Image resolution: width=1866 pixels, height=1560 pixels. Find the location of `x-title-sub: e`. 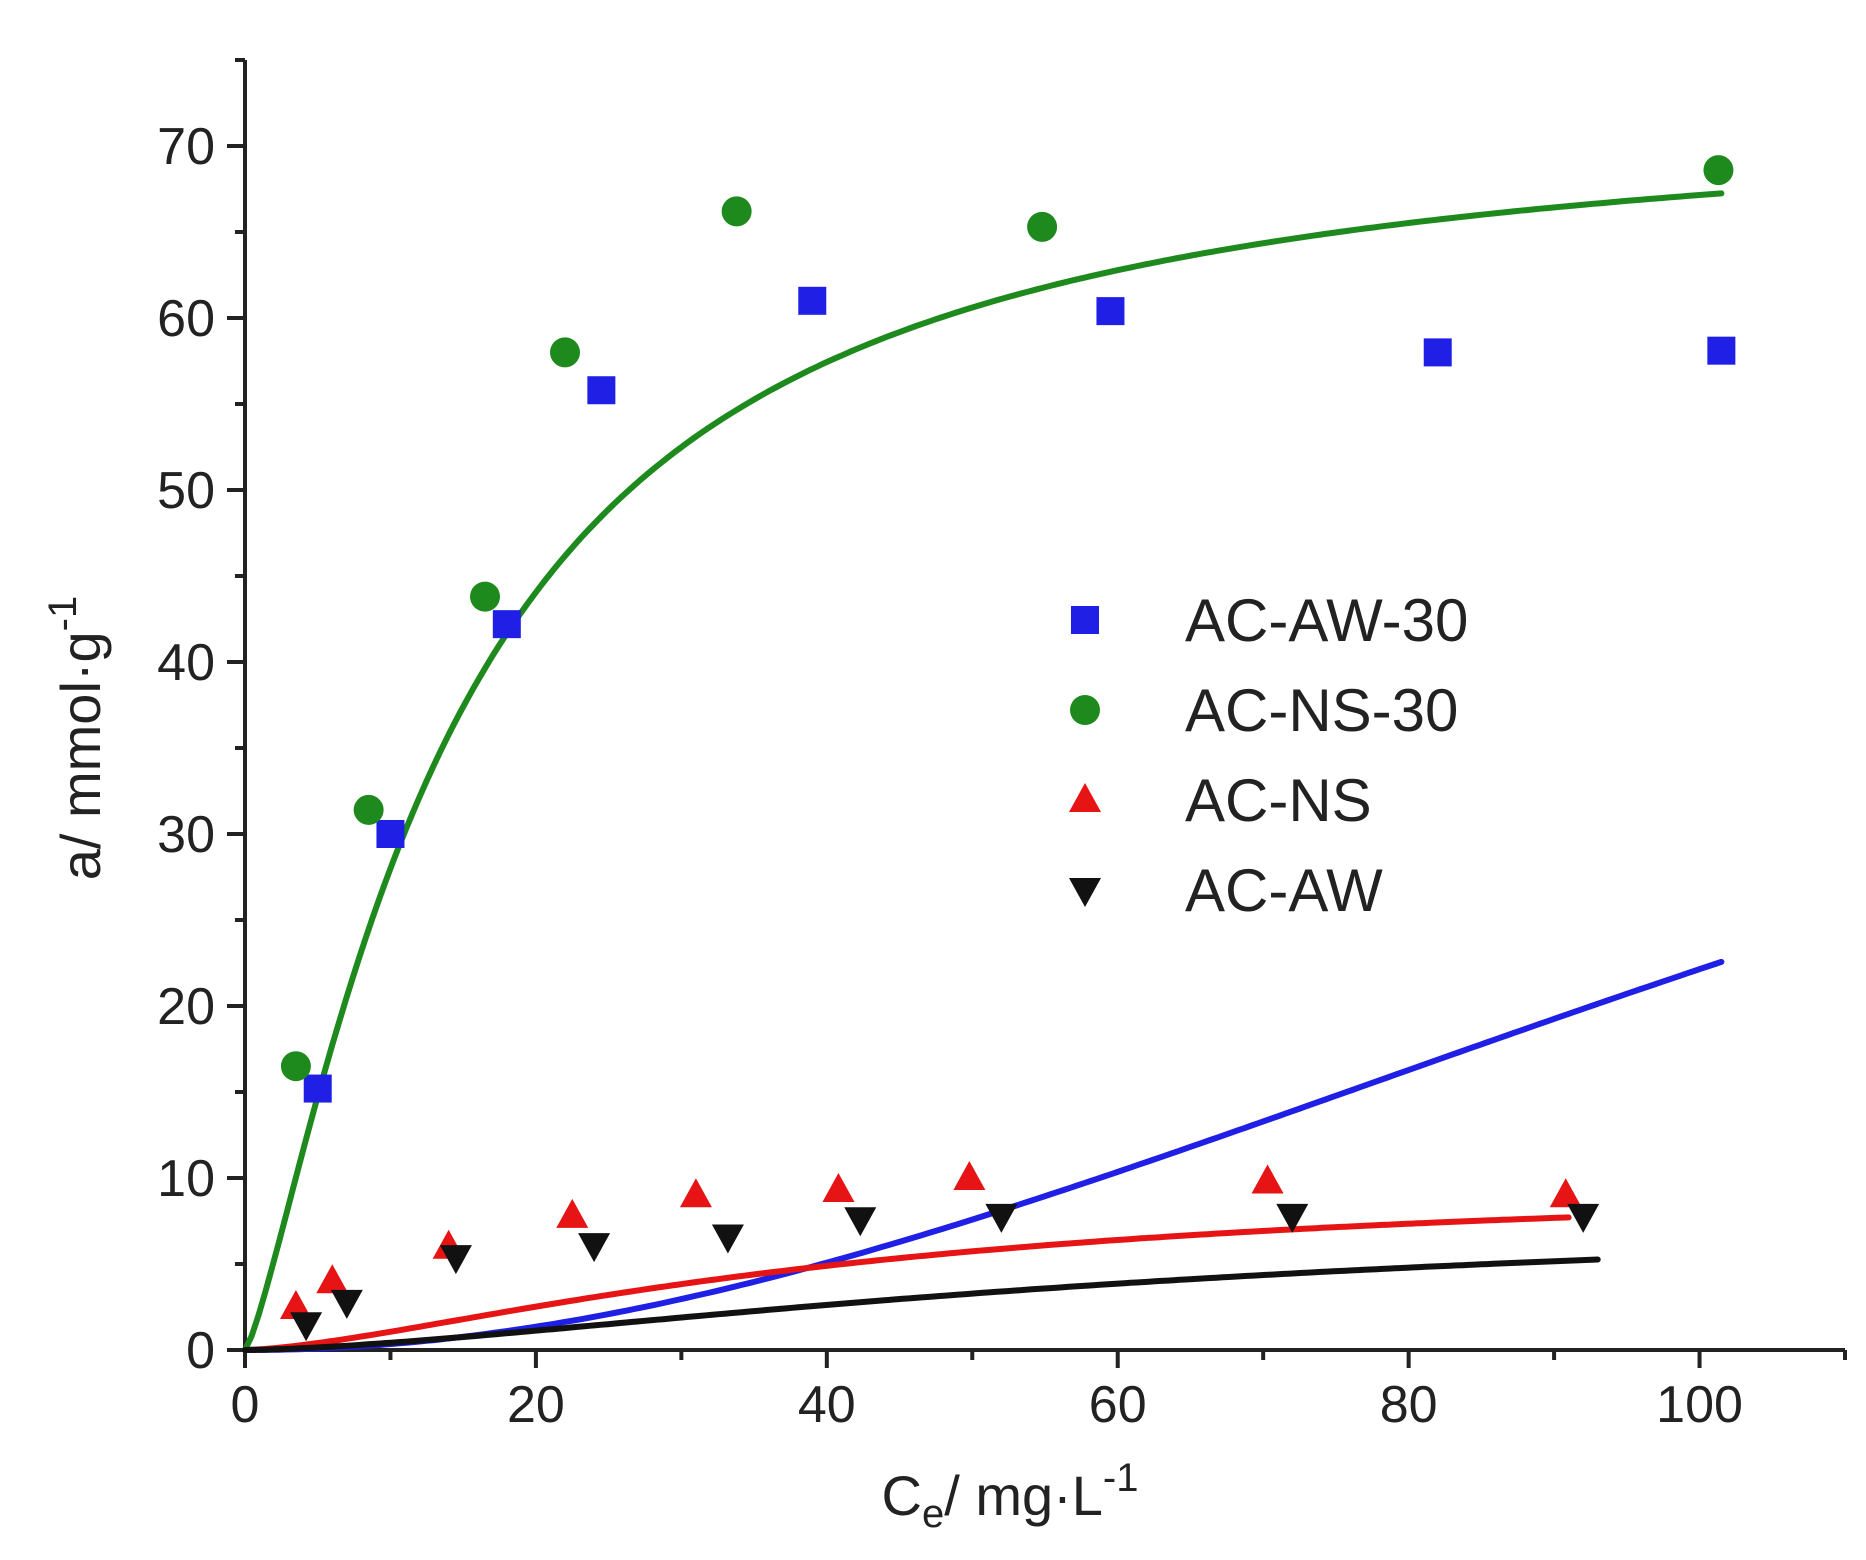

x-title-sub: e is located at coordinates (933, 1514).